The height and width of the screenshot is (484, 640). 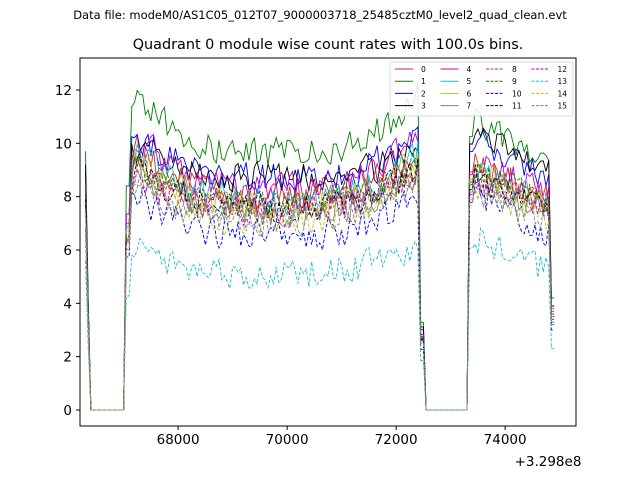 What do you see at coordinates (63, 144) in the screenshot?
I see `y-tick-label-10: 10` at bounding box center [63, 144].